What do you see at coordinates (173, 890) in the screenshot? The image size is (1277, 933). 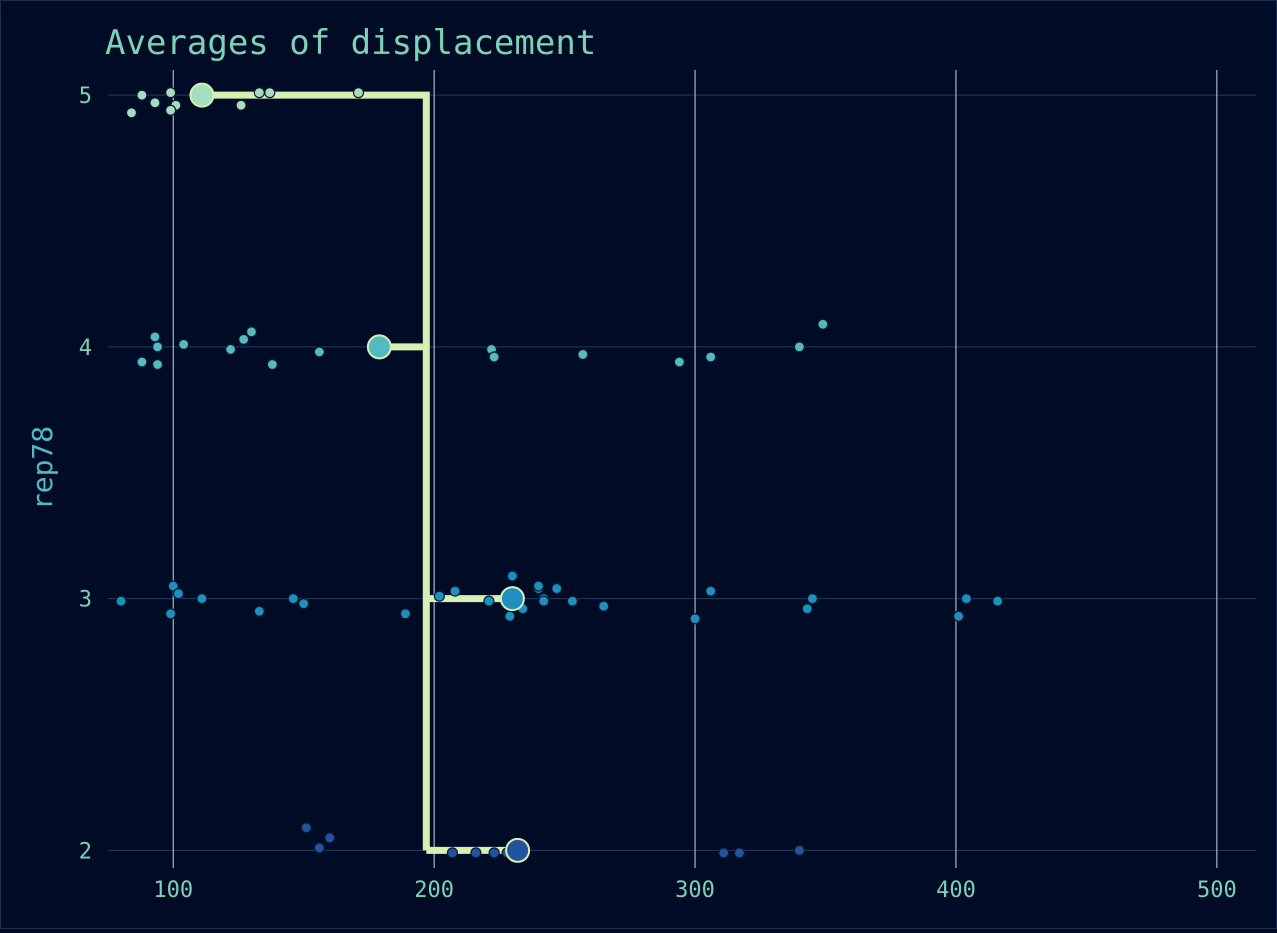 I see `x-tick-label-100: 100` at bounding box center [173, 890].